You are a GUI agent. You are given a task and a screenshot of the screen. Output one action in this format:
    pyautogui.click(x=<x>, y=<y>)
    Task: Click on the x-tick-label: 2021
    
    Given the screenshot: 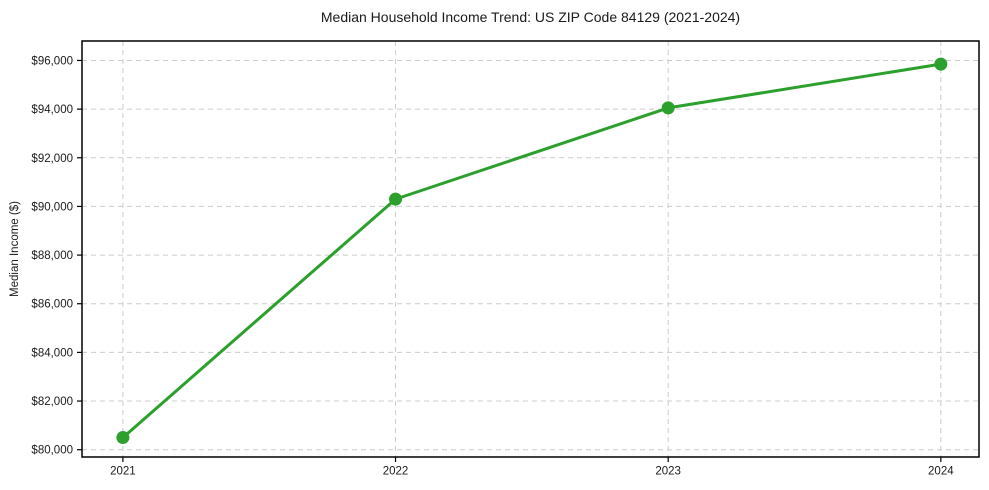 What is the action you would take?
    pyautogui.click(x=123, y=472)
    